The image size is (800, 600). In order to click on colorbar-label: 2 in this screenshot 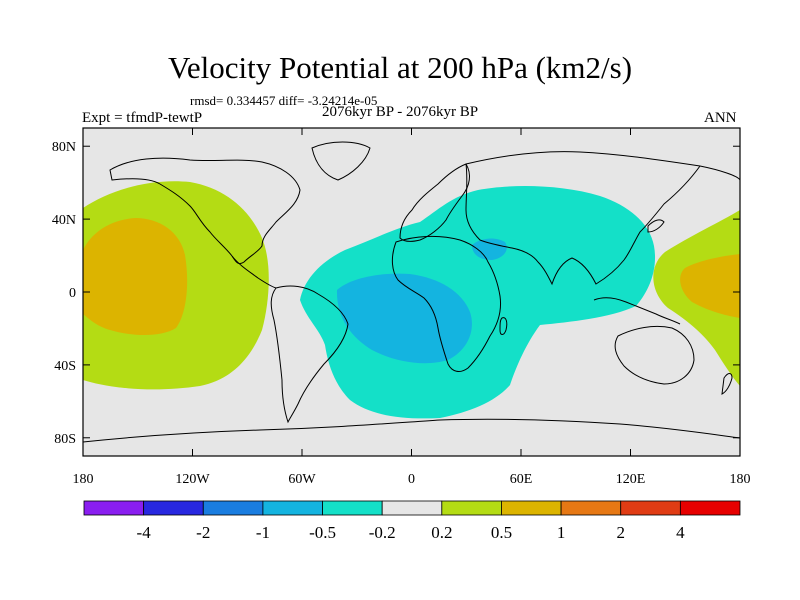, I will do `click(620, 532)`.